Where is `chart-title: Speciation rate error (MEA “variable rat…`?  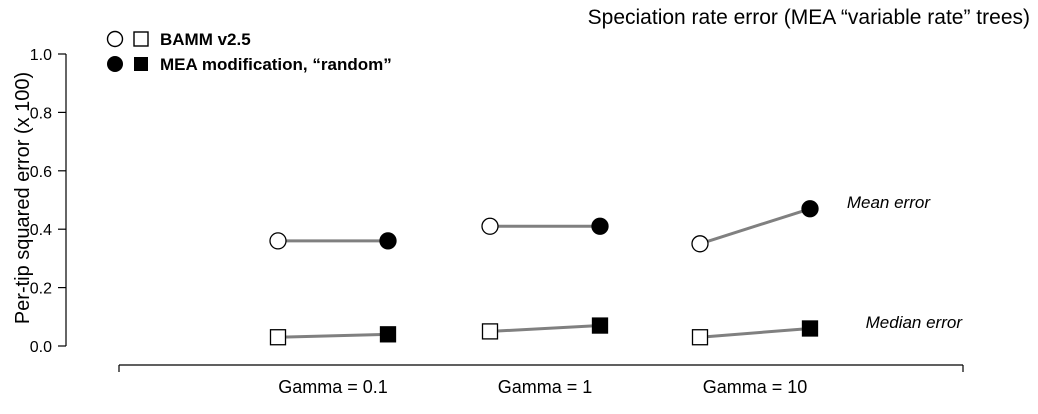 chart-title: Speciation rate error (MEA “variable rat… is located at coordinates (809, 17).